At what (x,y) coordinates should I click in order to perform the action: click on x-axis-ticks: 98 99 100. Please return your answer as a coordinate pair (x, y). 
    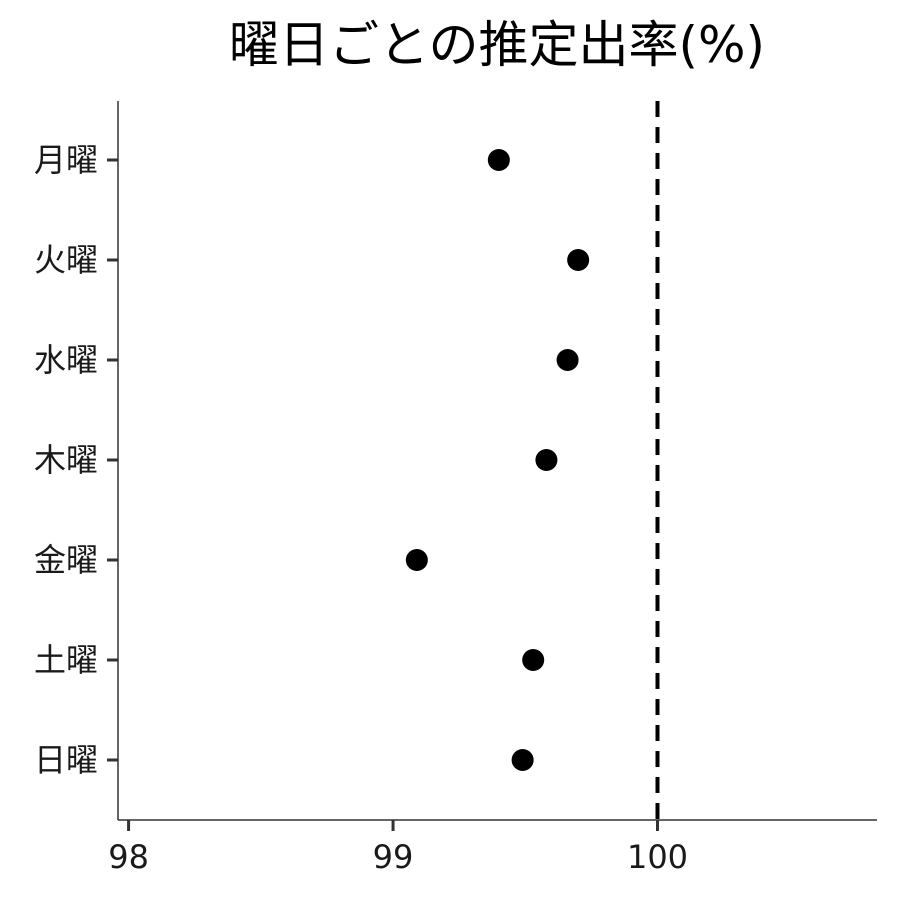
    Looking at the image, I should click on (398, 848).